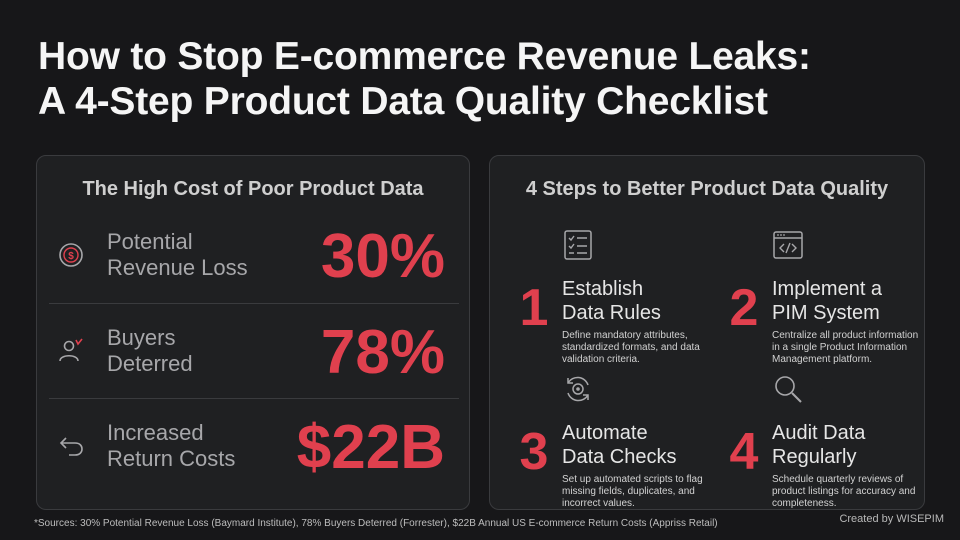 Image resolution: width=960 pixels, height=540 pixels. I want to click on steps-panel-heading: 4 Steps to Better Product Data Quality, so click(707, 189).